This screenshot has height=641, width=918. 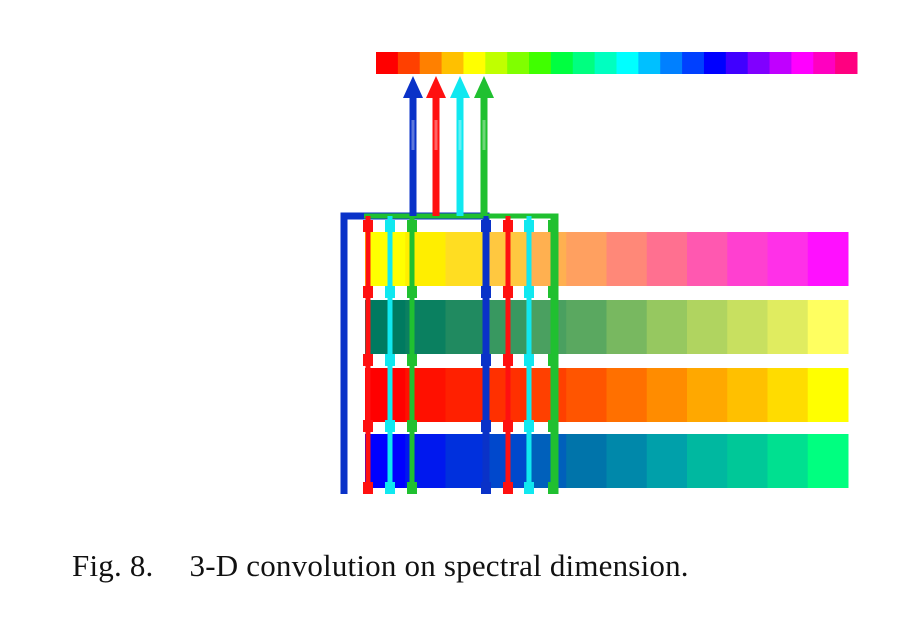 I want to click on arrowhead-red, so click(x=436, y=87).